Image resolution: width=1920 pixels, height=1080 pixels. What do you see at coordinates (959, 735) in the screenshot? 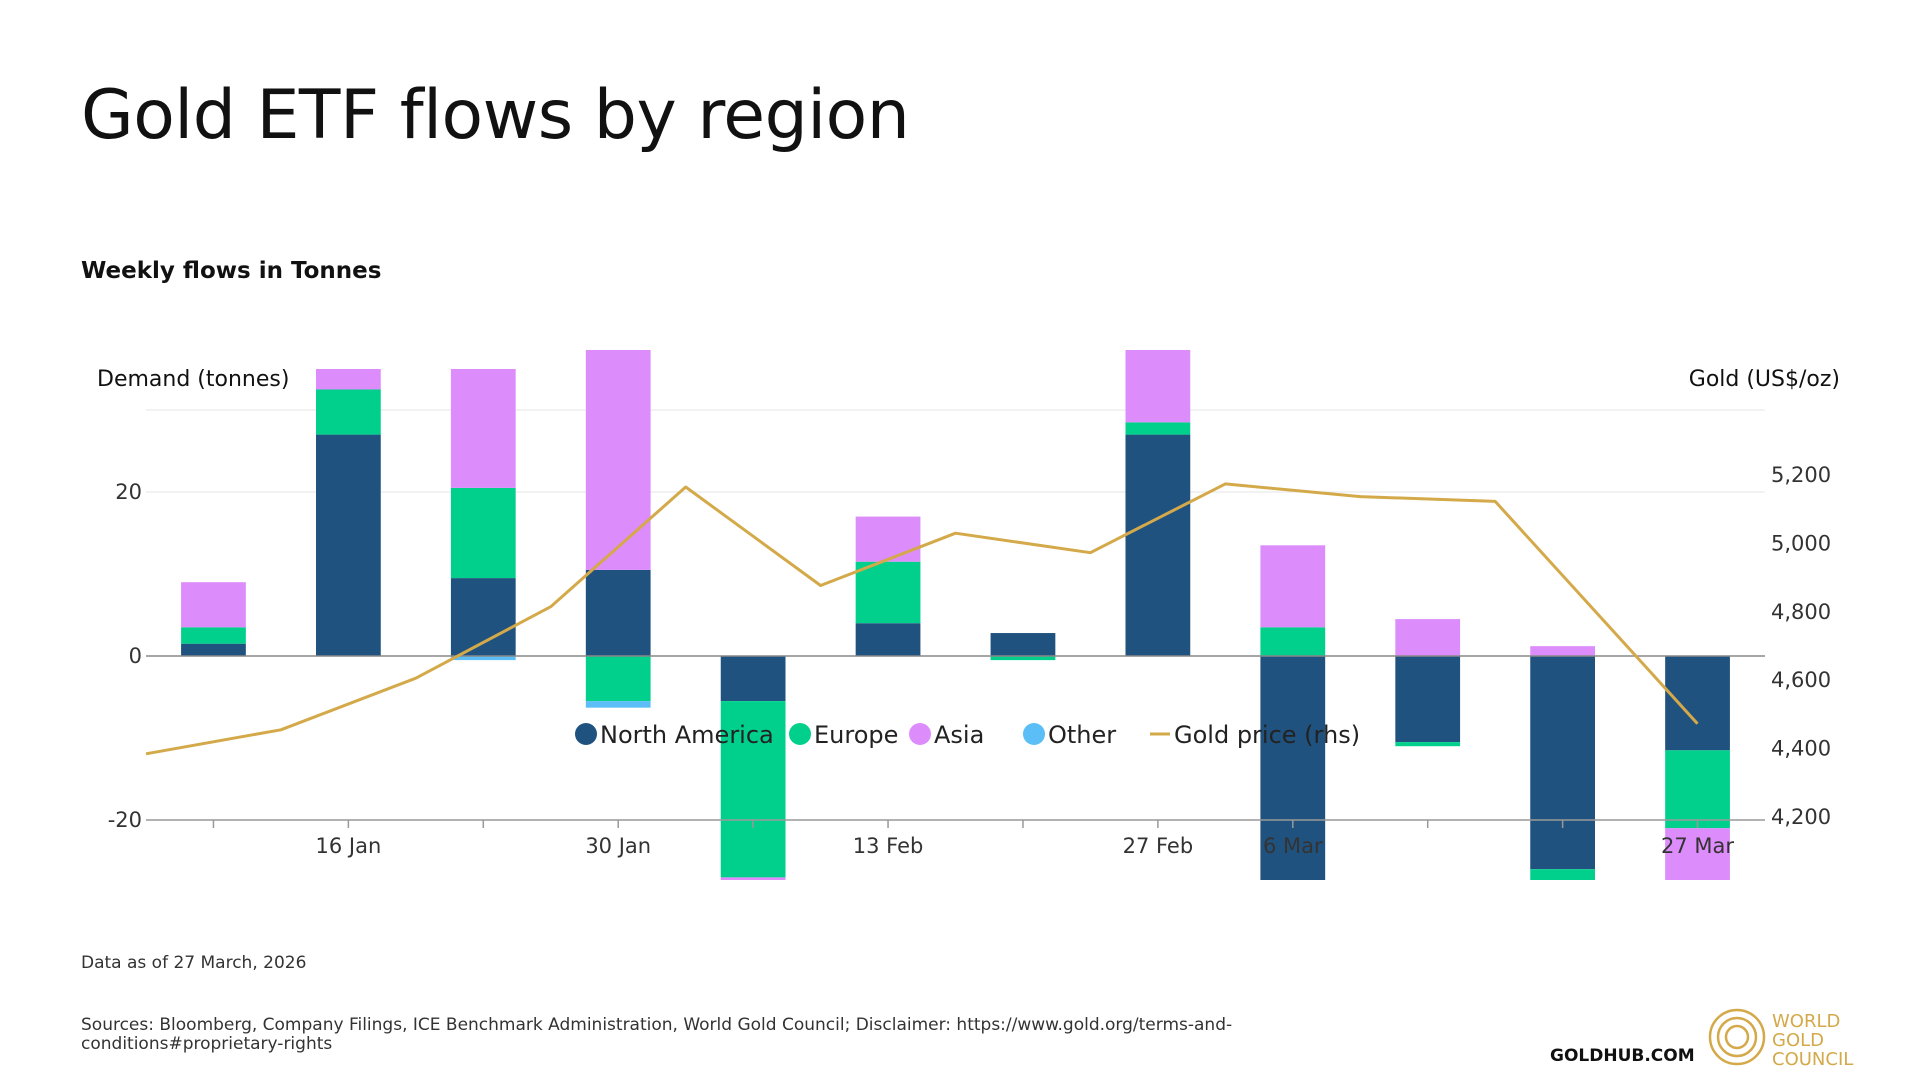
I see `legend-label: Asia` at bounding box center [959, 735].